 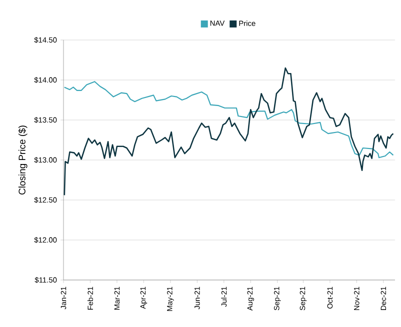 What do you see at coordinates (23, 160) in the screenshot?
I see `y-axis-title: Closing Price ($)` at bounding box center [23, 160].